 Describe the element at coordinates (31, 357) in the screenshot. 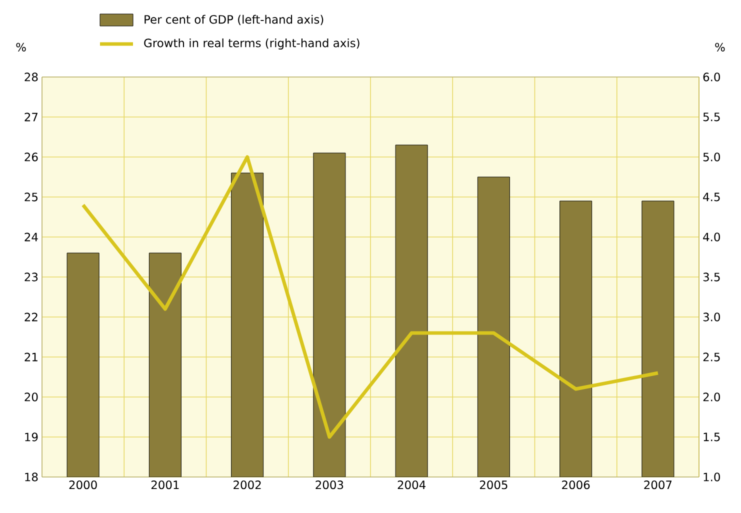

I see `y-tick-label: 21` at that location.